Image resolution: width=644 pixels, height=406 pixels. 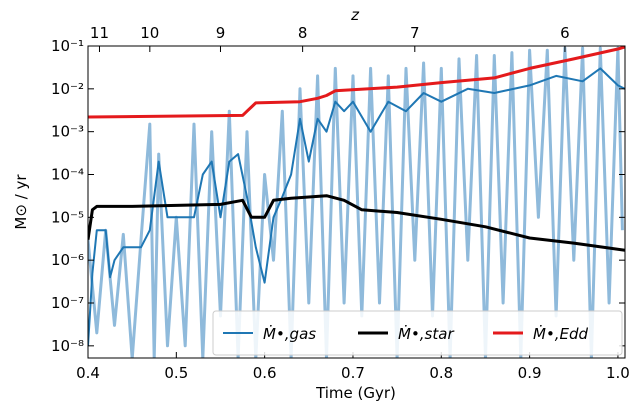 I want to click on top-tick-label: 10, so click(x=149, y=33).